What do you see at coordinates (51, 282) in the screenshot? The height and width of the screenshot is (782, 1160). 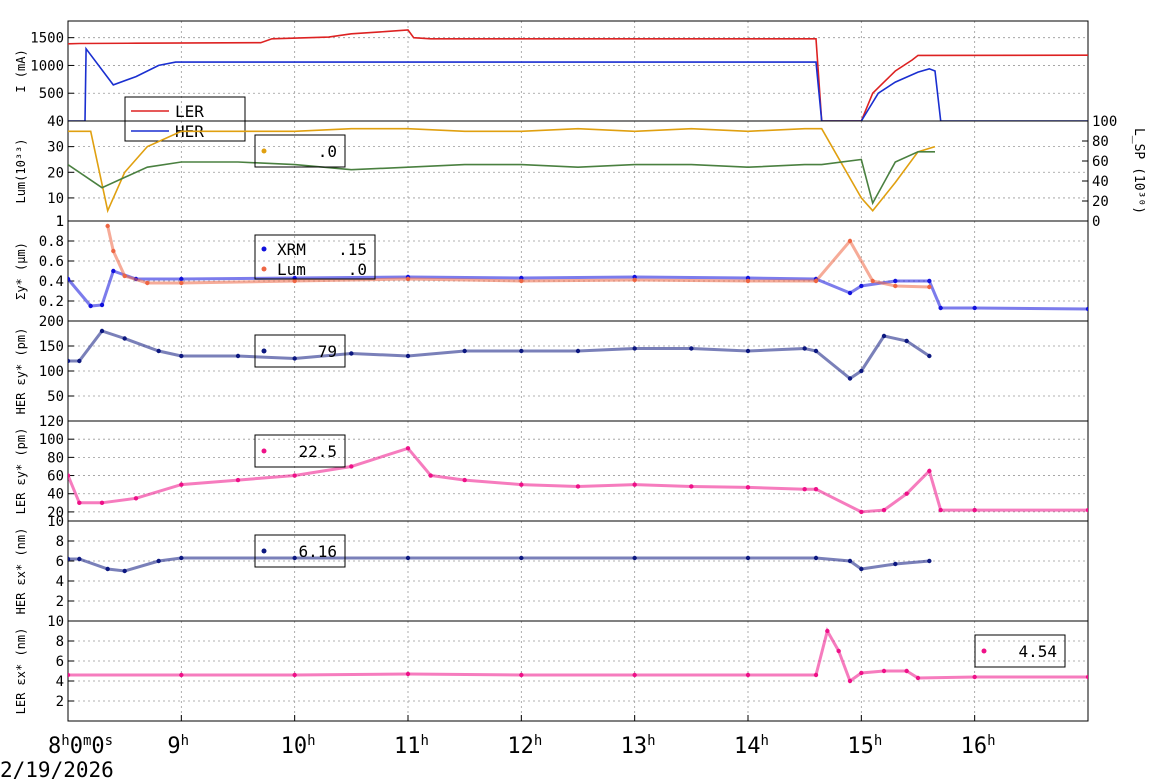 I see `y-tick-label: 0.4` at bounding box center [51, 282].